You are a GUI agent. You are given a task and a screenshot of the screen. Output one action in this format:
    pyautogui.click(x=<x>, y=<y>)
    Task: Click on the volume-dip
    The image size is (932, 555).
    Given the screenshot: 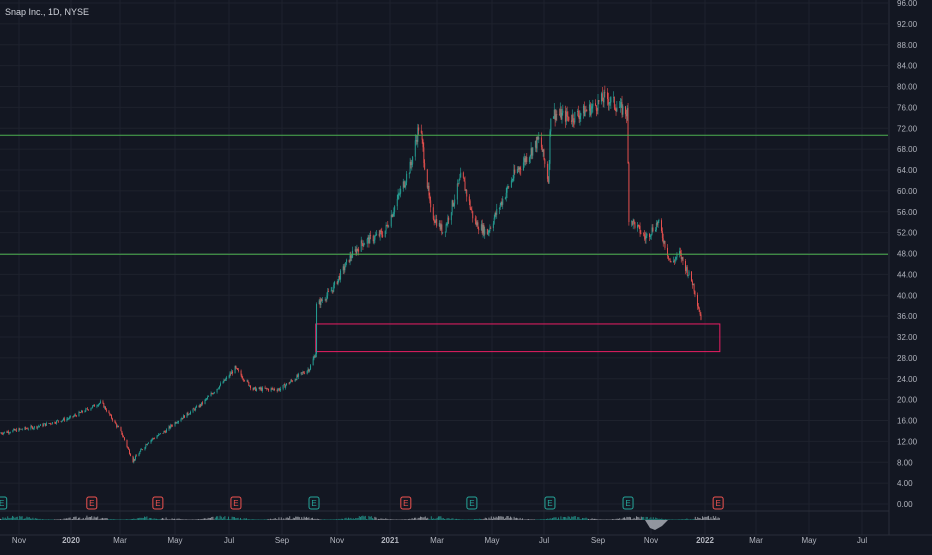 What is the action you would take?
    pyautogui.click(x=656, y=525)
    